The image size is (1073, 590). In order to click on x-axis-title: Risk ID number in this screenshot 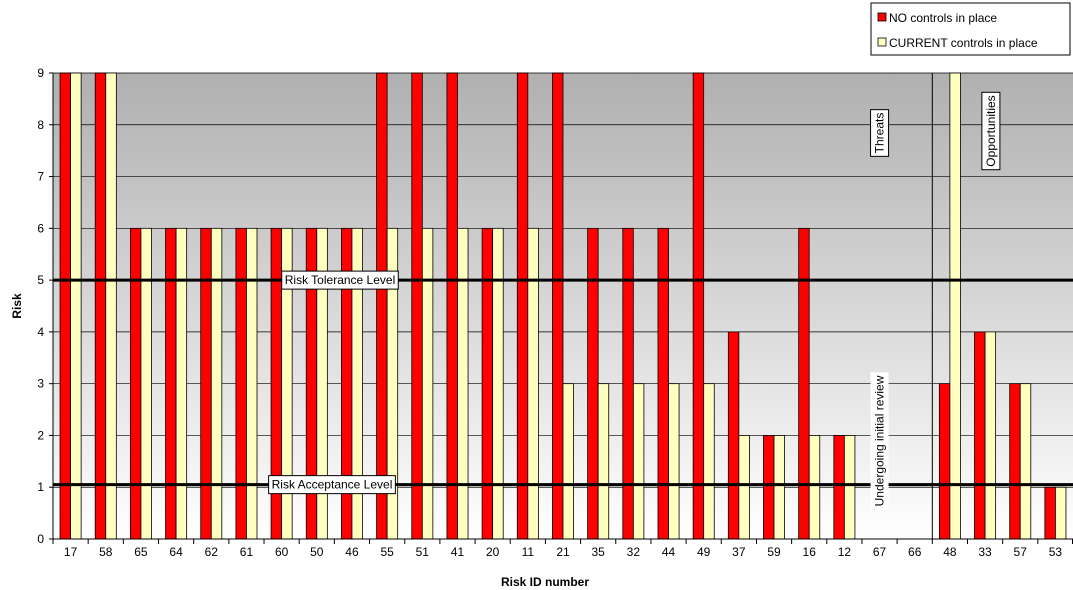, I will do `click(545, 582)`.